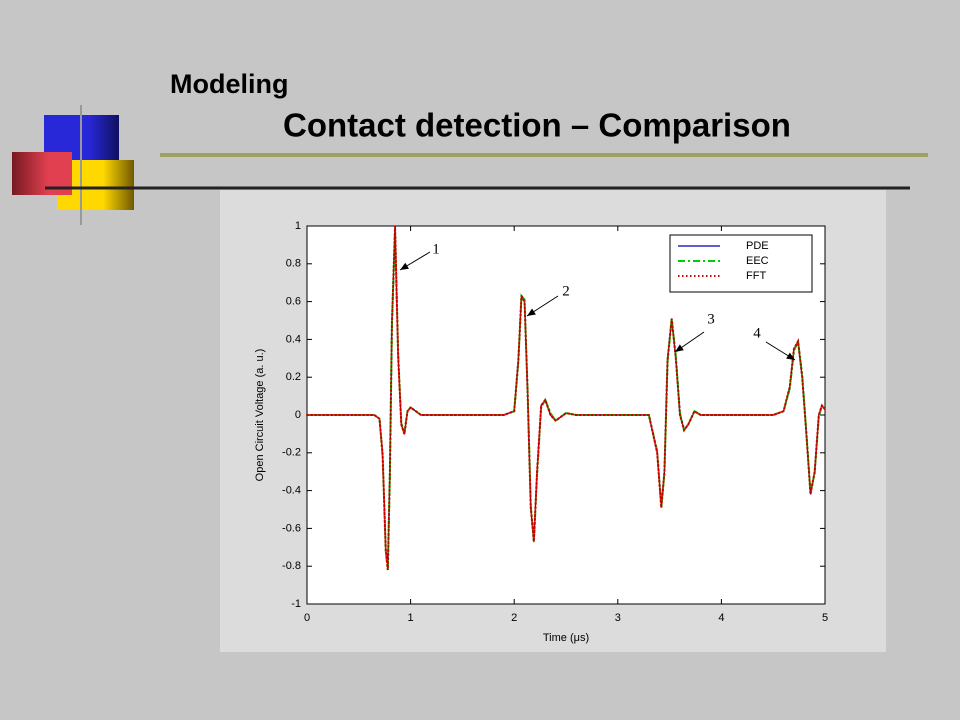 The height and width of the screenshot is (720, 960). Describe the element at coordinates (436, 249) in the screenshot. I see `annotation: 1` at that location.